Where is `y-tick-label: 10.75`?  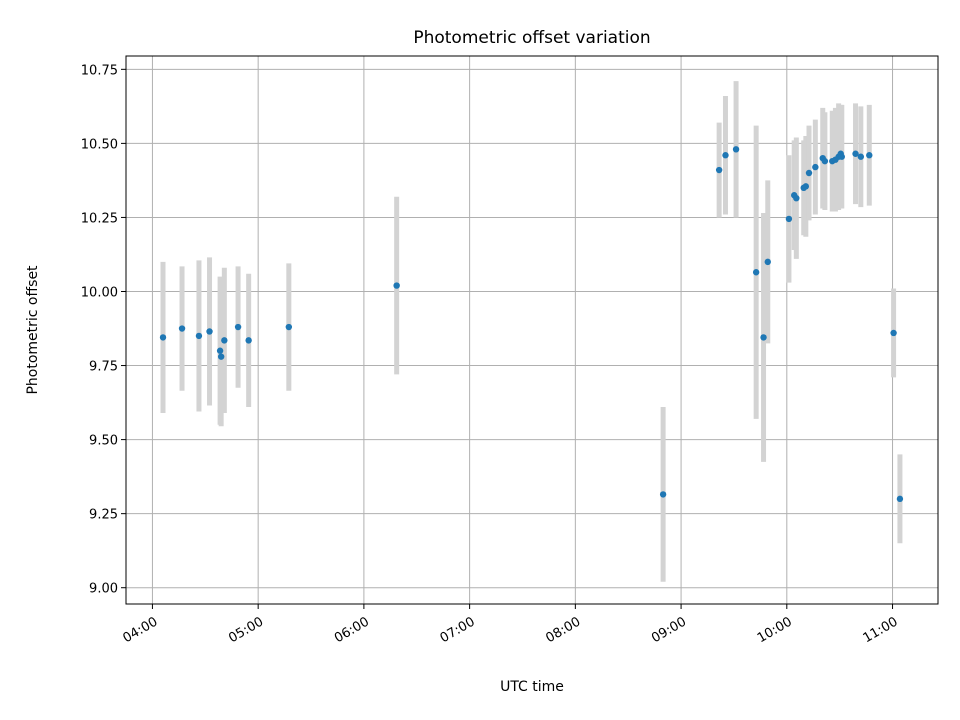
y-tick-label: 10.75 is located at coordinates (99, 70).